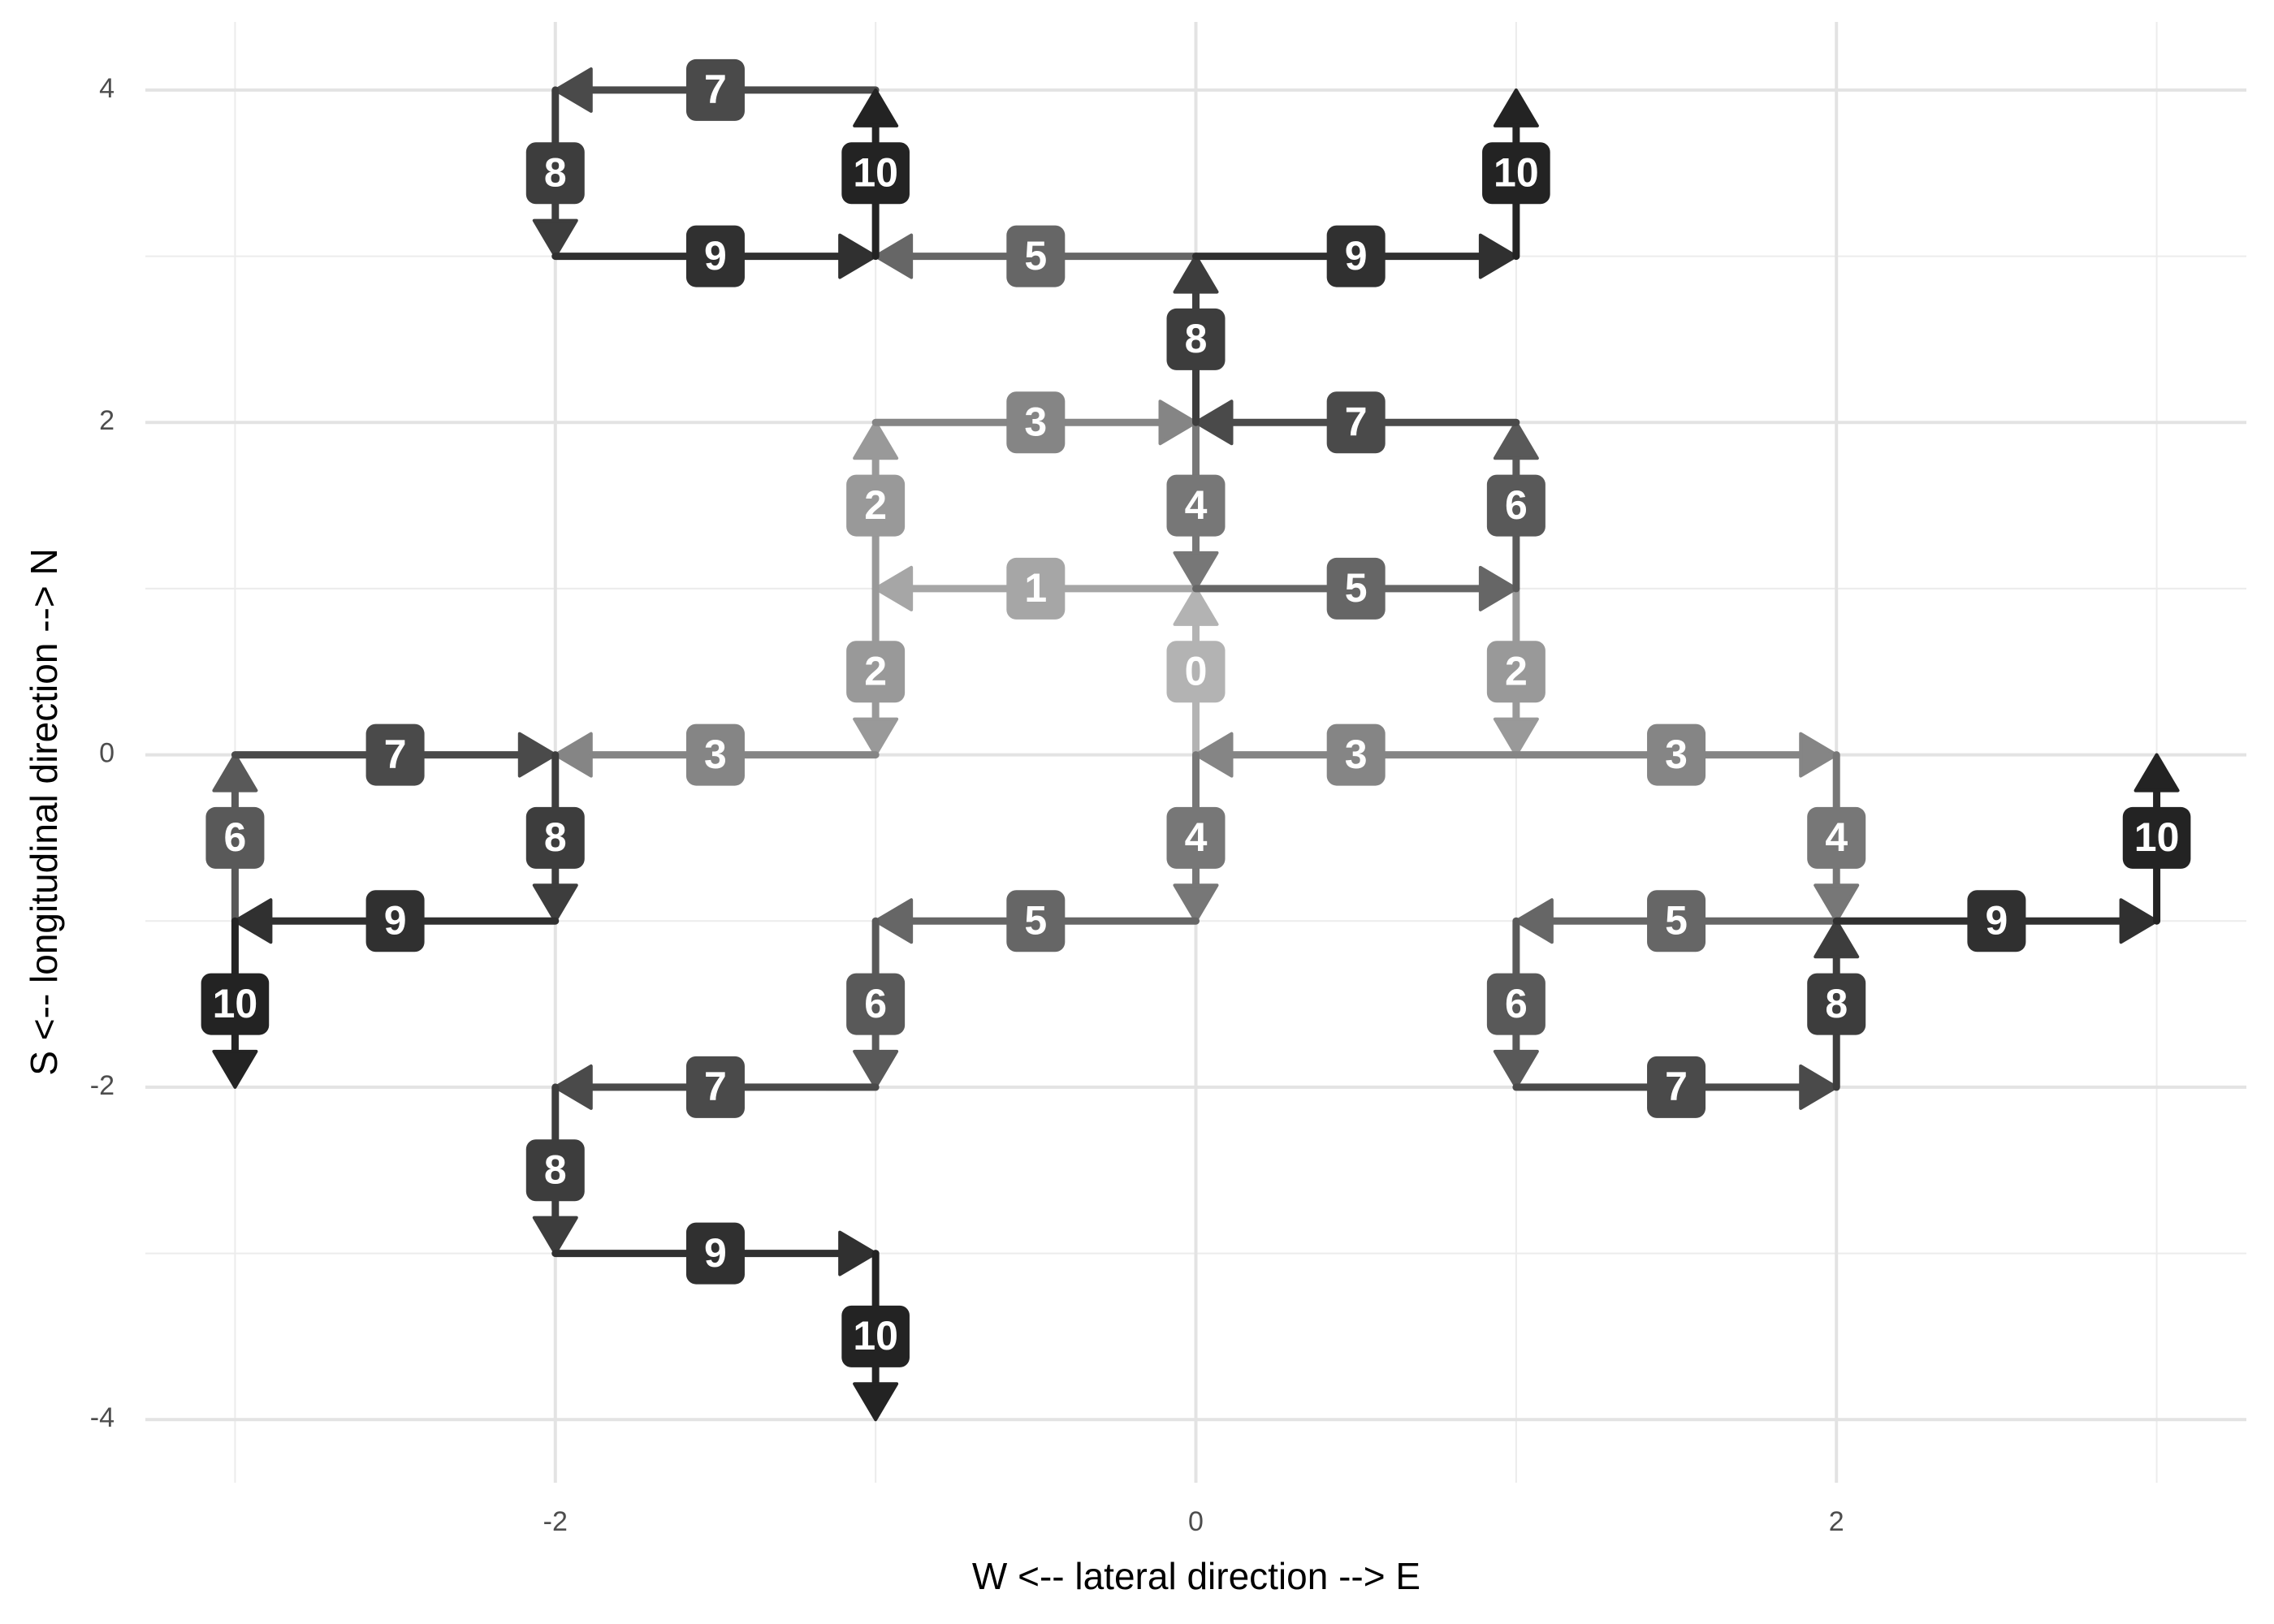  Describe the element at coordinates (555, 1522) in the screenshot. I see `x-tick-label: -2` at that location.